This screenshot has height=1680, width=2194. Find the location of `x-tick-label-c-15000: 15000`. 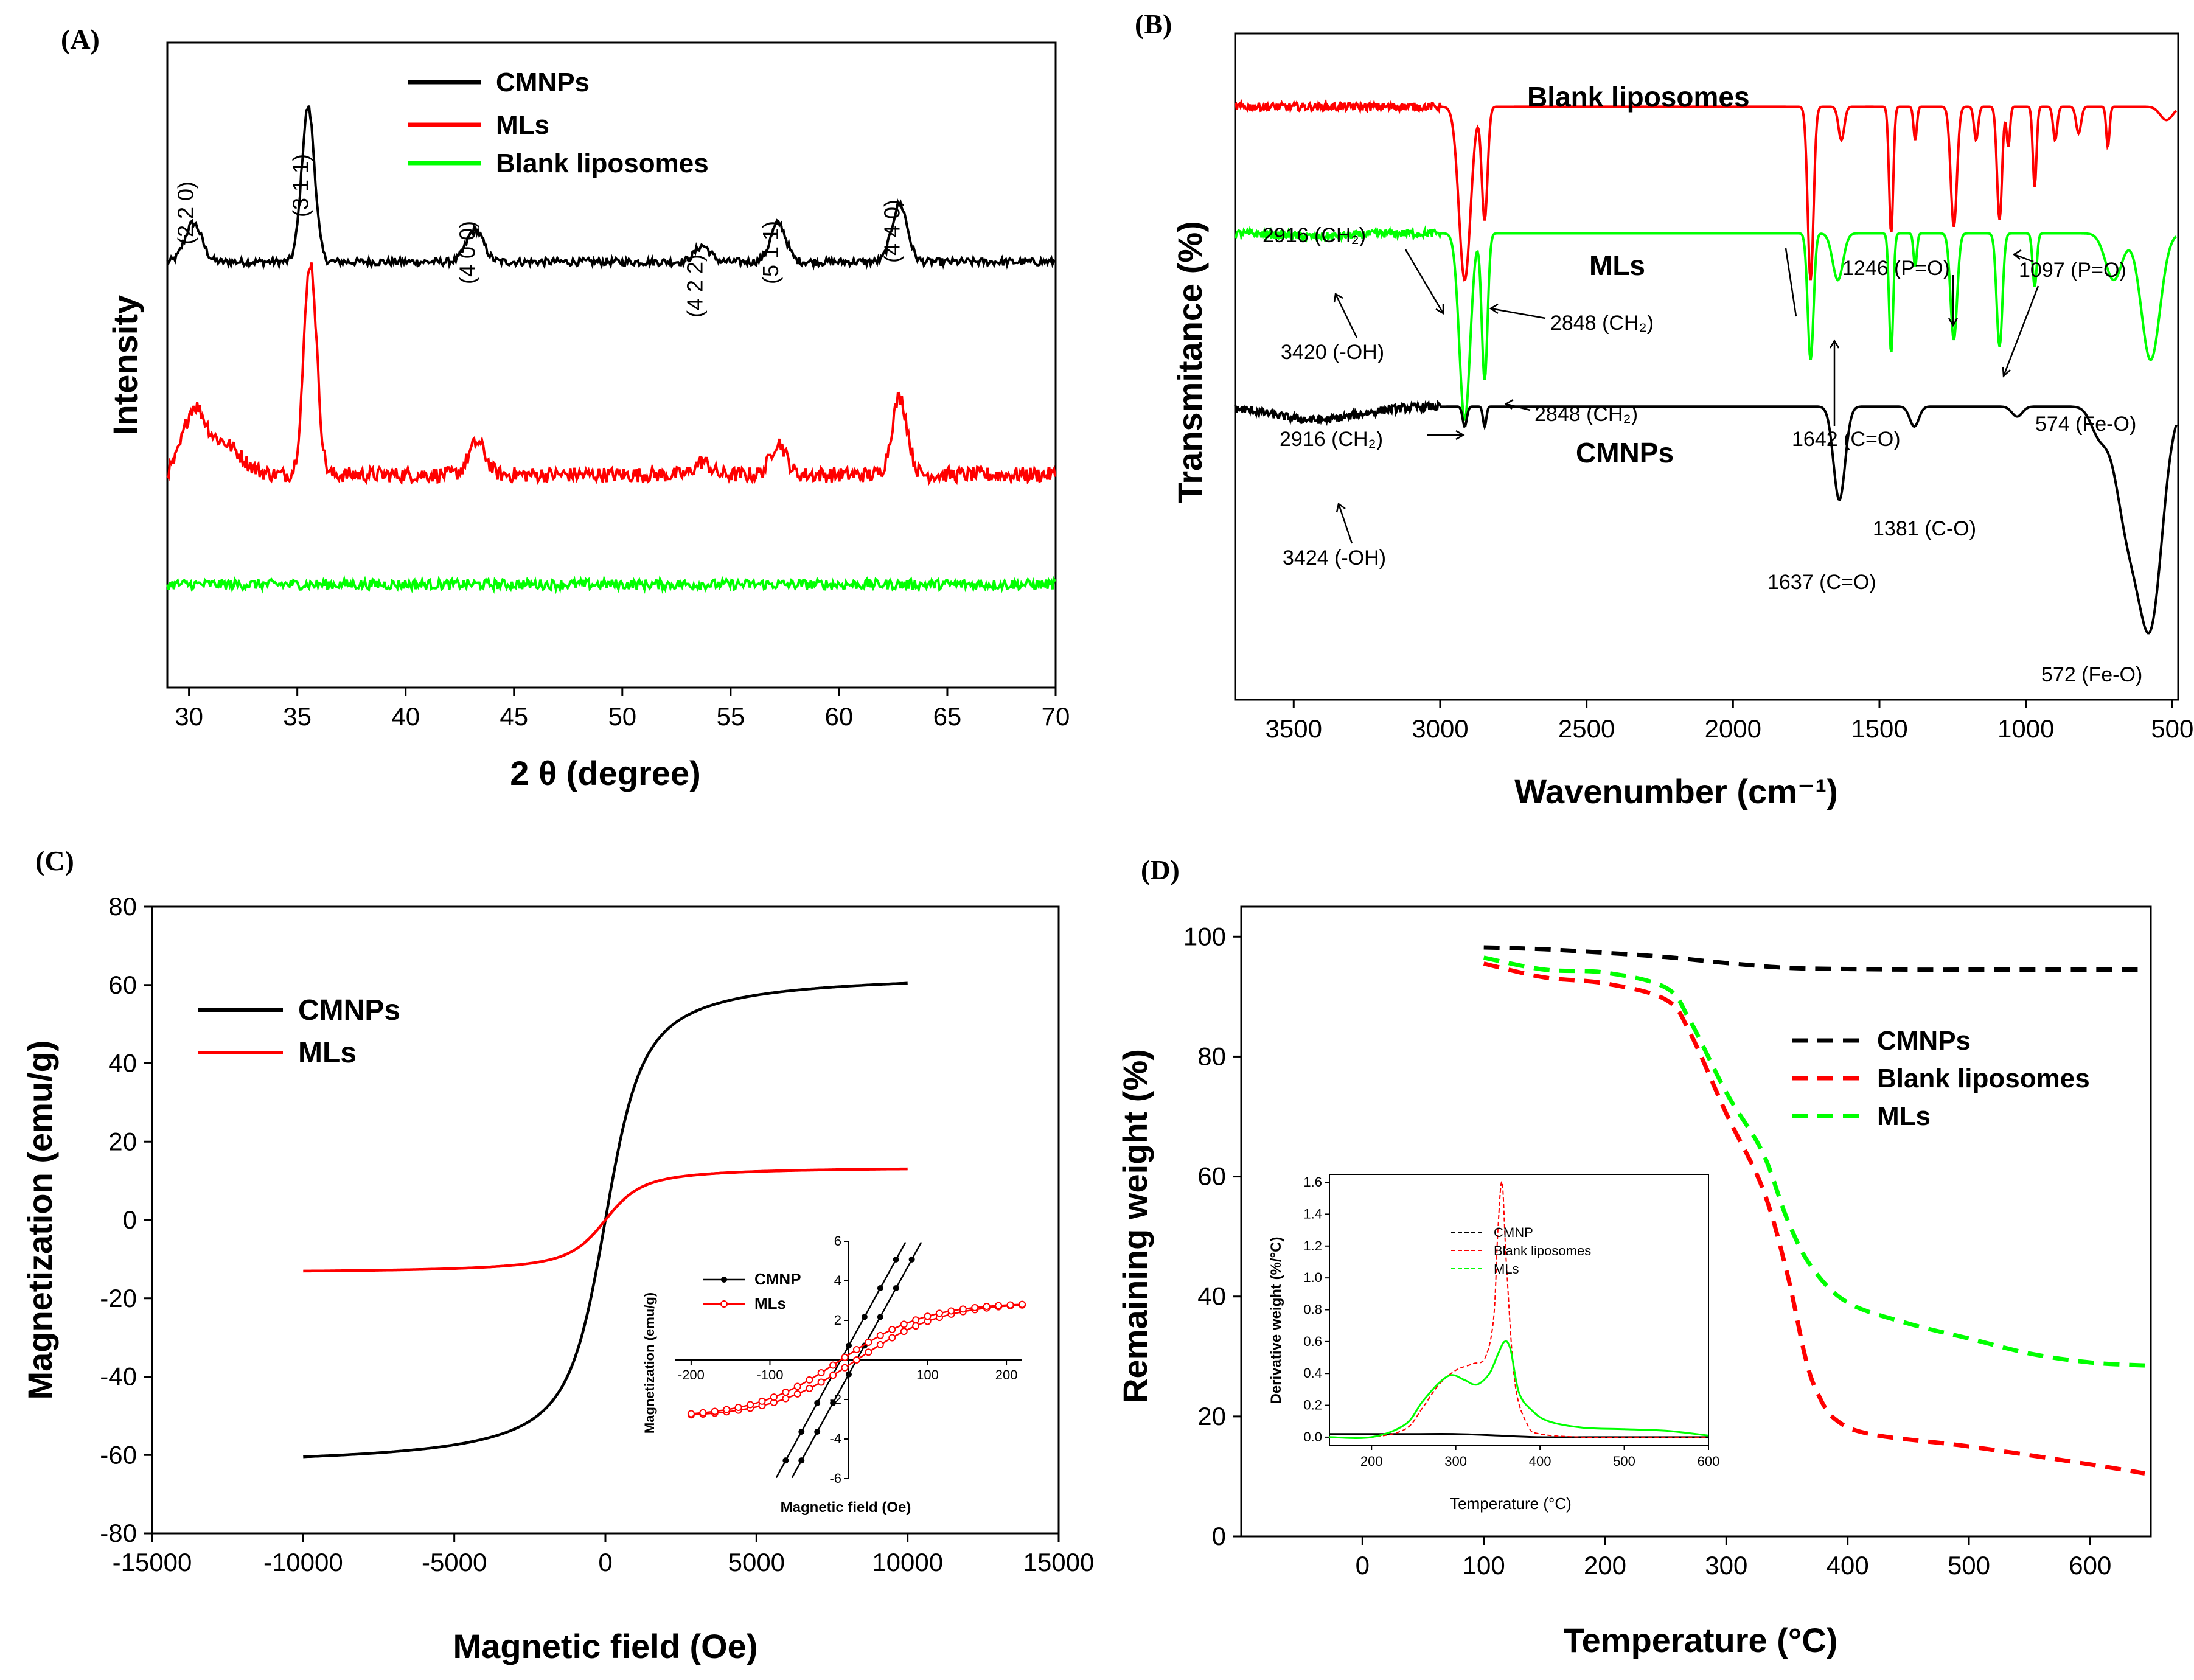

x-tick-label-c-15000: 15000 is located at coordinates (1059, 1562).